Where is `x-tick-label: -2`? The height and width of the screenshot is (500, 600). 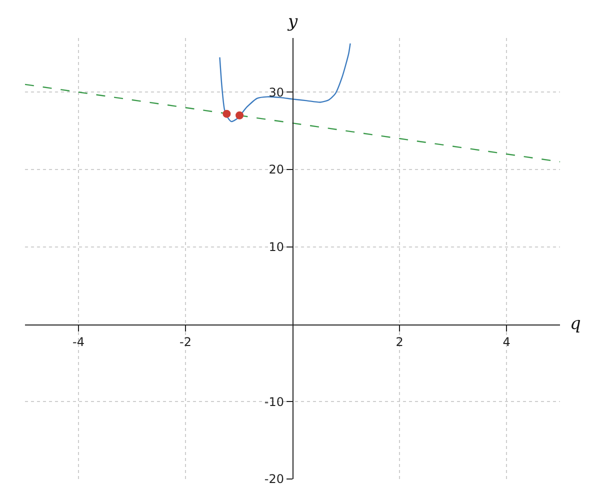 x-tick-label: -2 is located at coordinates (186, 341).